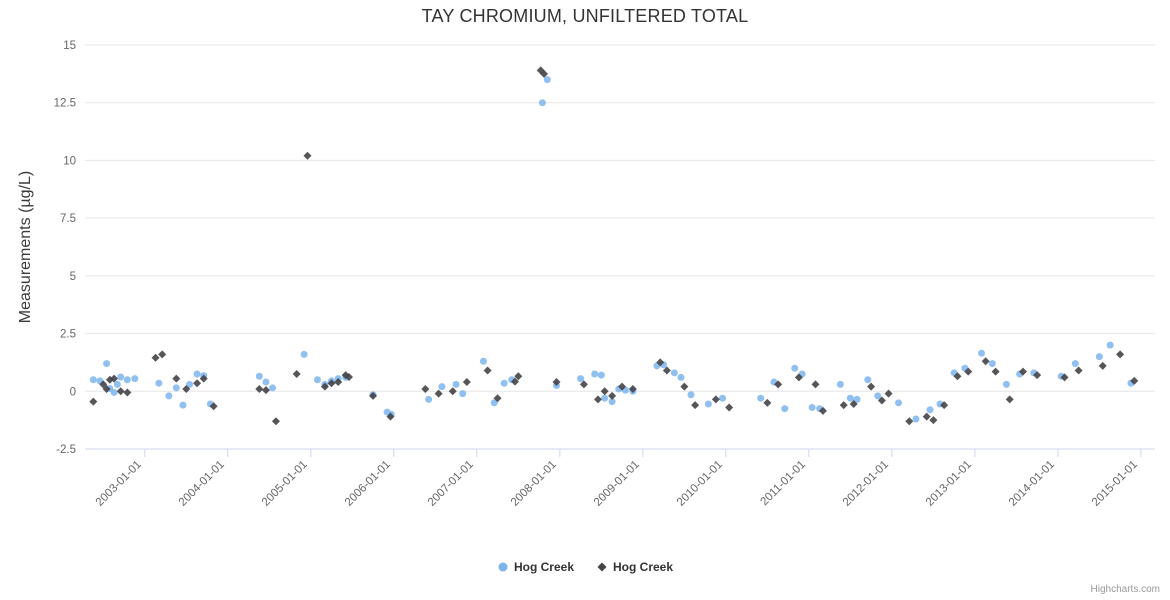  I want to click on legend-item-series-1: Hog Creek, so click(535, 567).